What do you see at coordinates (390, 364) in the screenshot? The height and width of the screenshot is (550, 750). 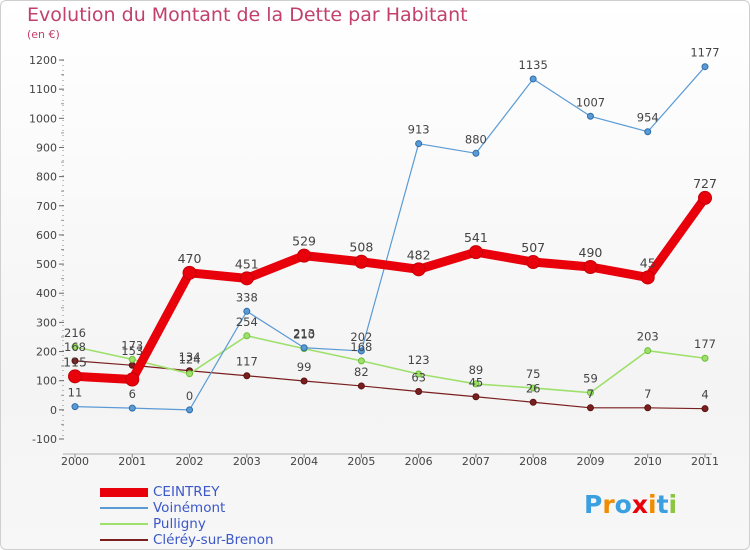 I see `series-line-pulligny` at bounding box center [390, 364].